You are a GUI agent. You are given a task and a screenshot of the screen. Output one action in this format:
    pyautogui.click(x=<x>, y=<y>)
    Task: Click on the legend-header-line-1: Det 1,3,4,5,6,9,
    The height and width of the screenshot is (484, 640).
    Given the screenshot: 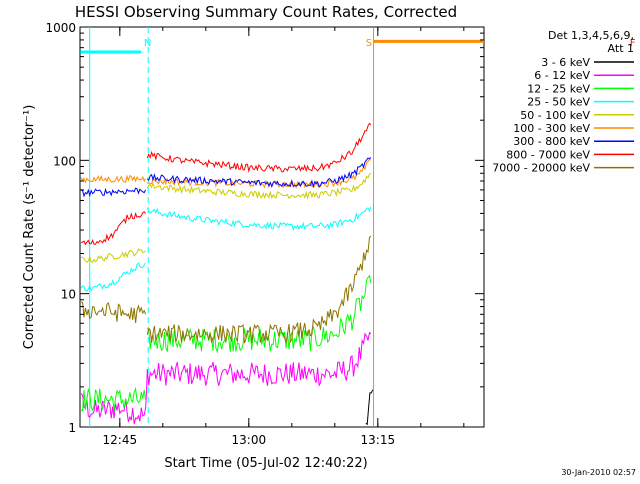 What is the action you would take?
    pyautogui.click(x=591, y=35)
    